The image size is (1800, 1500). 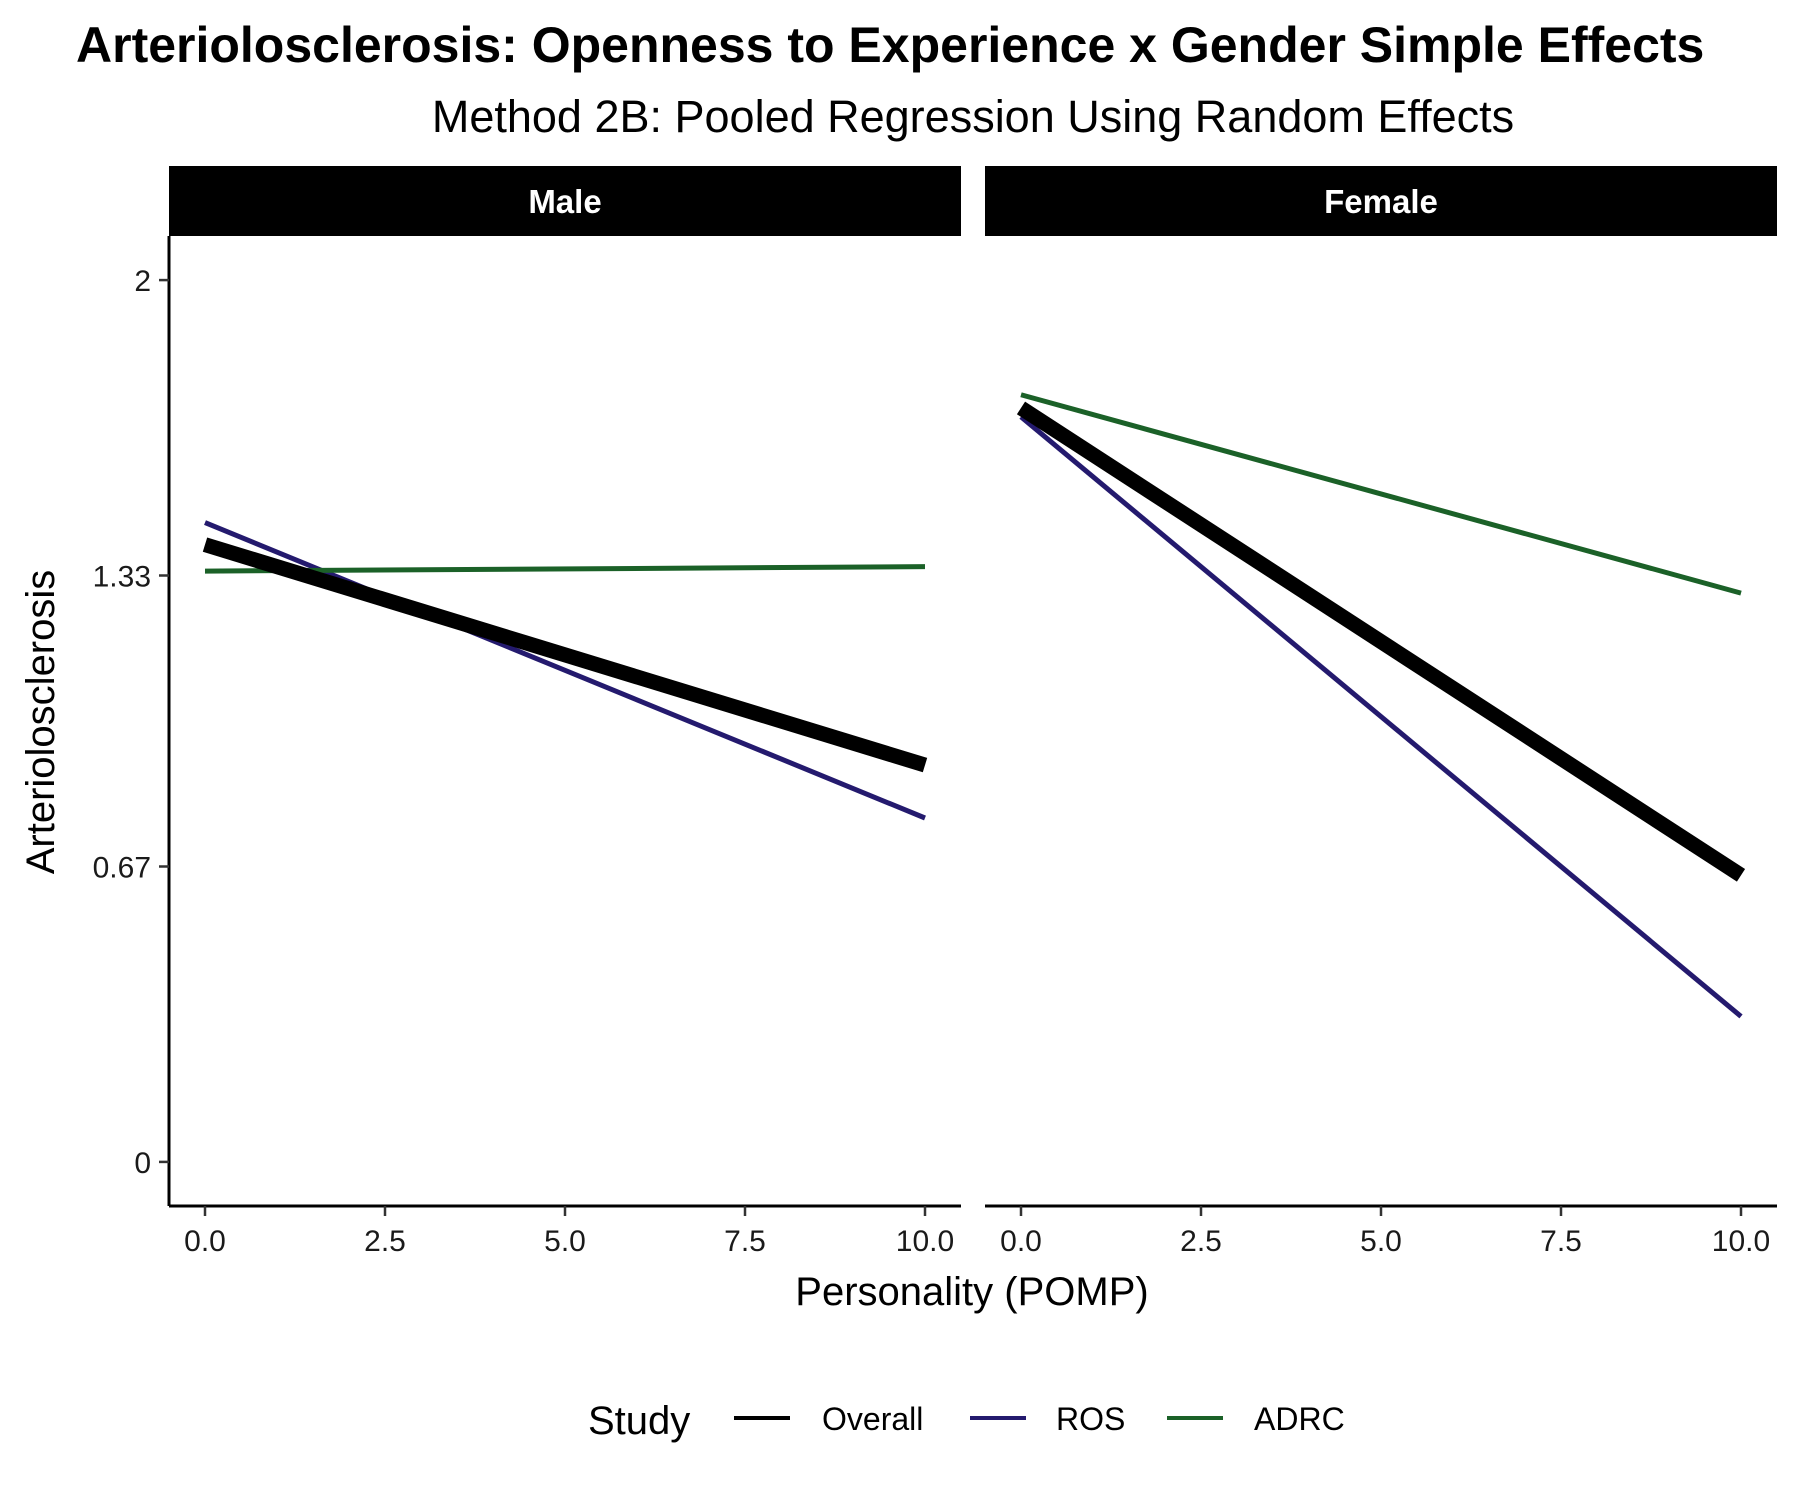 I want to click on legend-label: ROS, so click(x=1090, y=1419).